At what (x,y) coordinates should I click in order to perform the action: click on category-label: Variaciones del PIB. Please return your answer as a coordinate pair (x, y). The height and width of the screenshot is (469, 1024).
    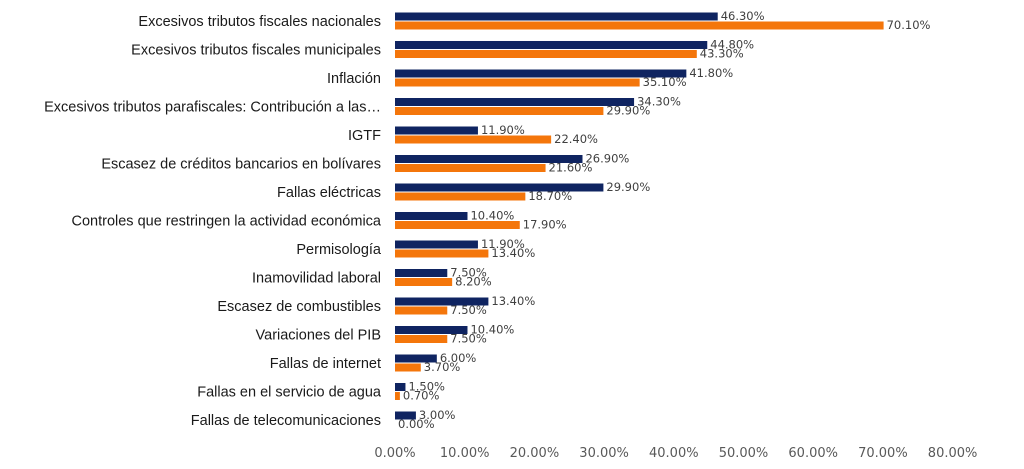
    Looking at the image, I should click on (318, 336).